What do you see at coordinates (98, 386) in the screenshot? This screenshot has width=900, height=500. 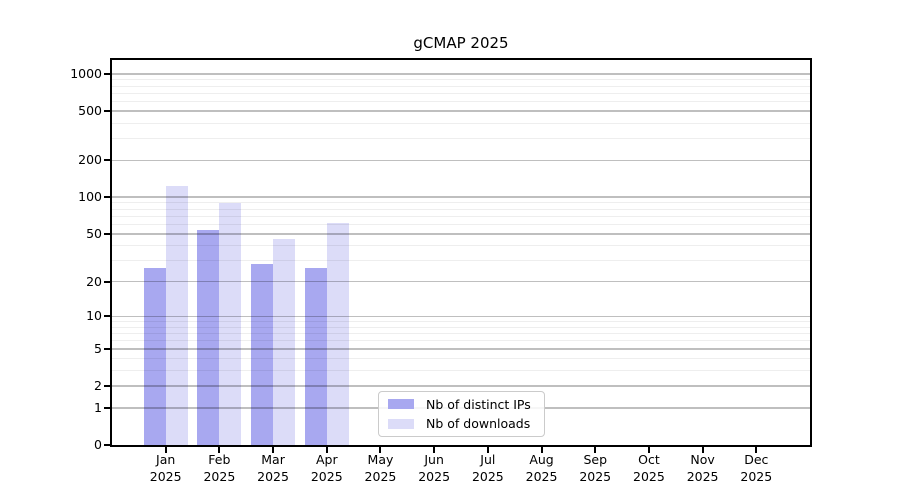 I see `y-tick-label: 2` at bounding box center [98, 386].